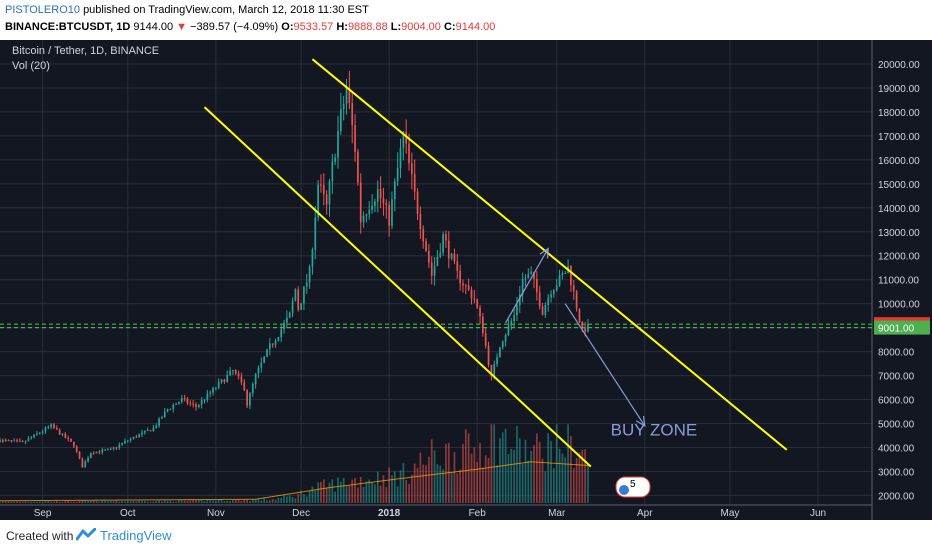 The height and width of the screenshot is (550, 932). What do you see at coordinates (136, 535) in the screenshot?
I see `tradingview-brand: TradingView` at bounding box center [136, 535].